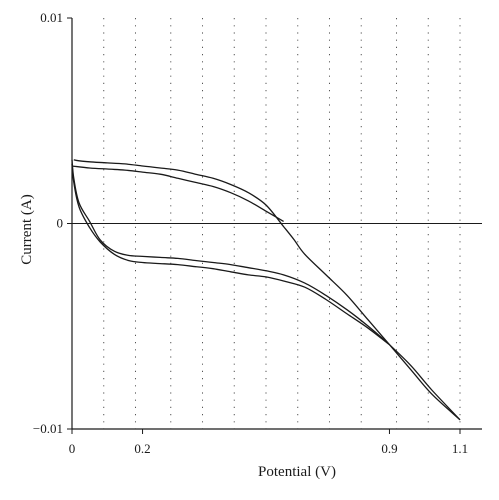  Describe the element at coordinates (60, 223) in the screenshot. I see `y-tick-label-1: 0` at that location.